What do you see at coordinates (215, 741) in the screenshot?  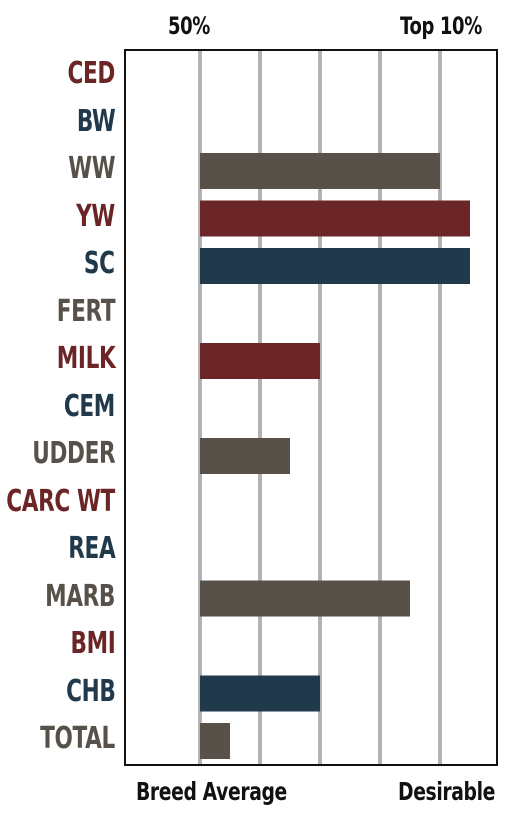 I see `bar-total` at bounding box center [215, 741].